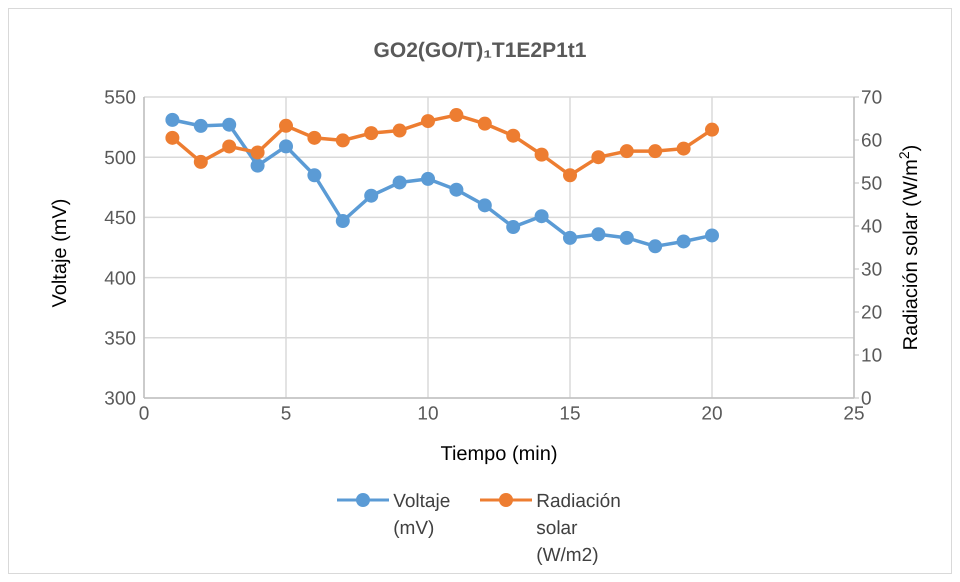 The image size is (960, 582). I want to click on y-tick-label: 350, so click(120, 339).